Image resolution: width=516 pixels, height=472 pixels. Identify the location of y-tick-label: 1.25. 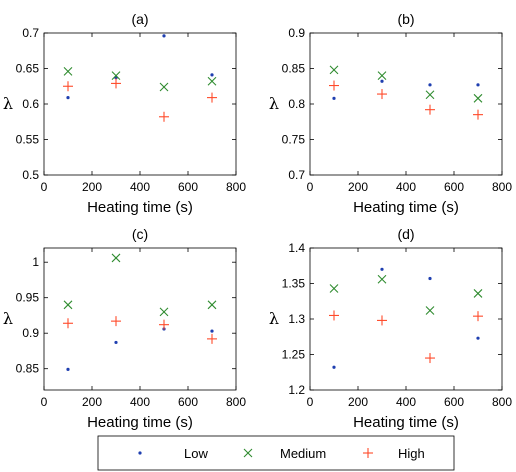
(294, 355).